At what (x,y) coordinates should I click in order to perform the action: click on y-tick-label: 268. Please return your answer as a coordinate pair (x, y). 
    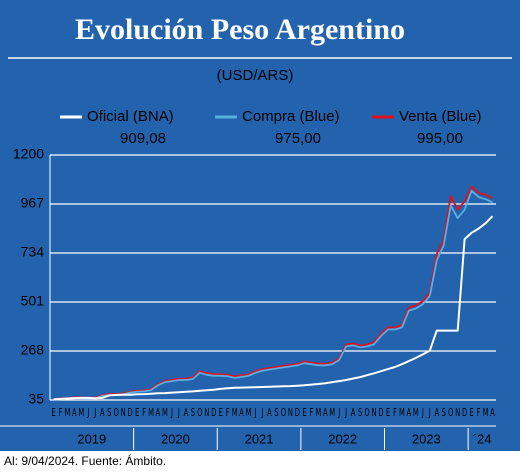
    Looking at the image, I should click on (33, 350).